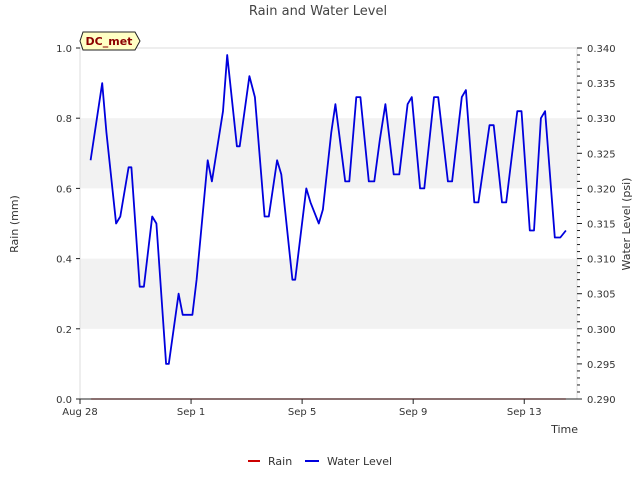  Describe the element at coordinates (191, 412) in the screenshot. I see `x-tick-label: Sep 1` at that location.